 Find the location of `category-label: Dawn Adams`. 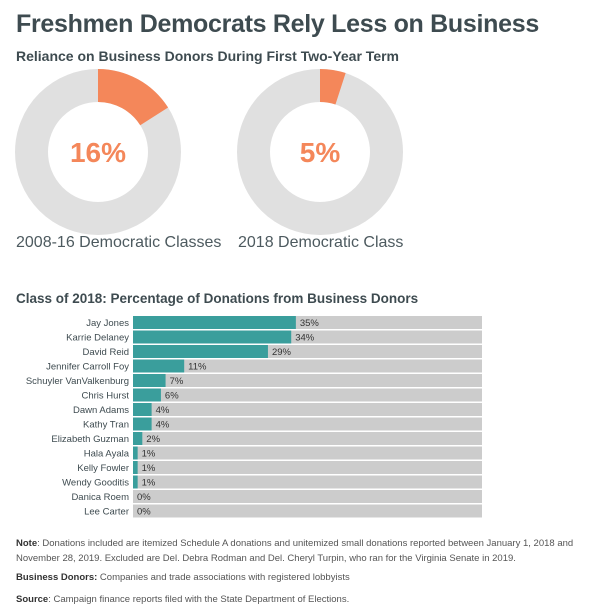

category-label: Dawn Adams is located at coordinates (101, 410).